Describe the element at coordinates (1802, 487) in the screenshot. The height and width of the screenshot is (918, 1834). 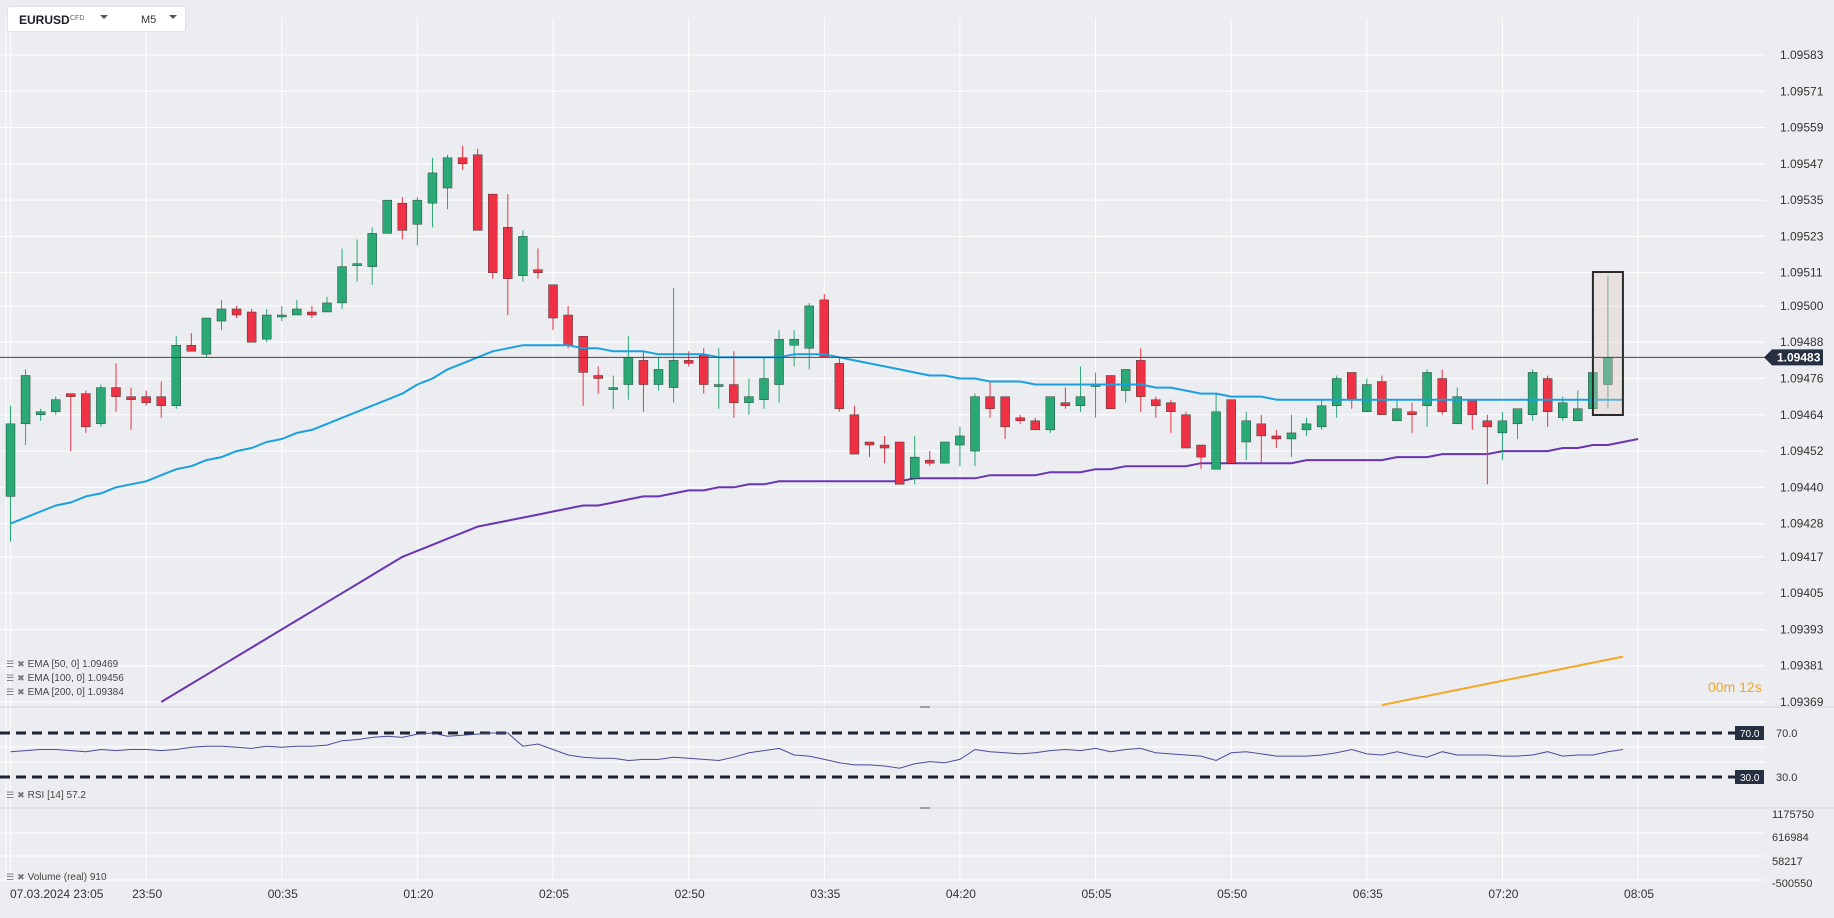
I see `price-tick-label: 1.09440` at that location.